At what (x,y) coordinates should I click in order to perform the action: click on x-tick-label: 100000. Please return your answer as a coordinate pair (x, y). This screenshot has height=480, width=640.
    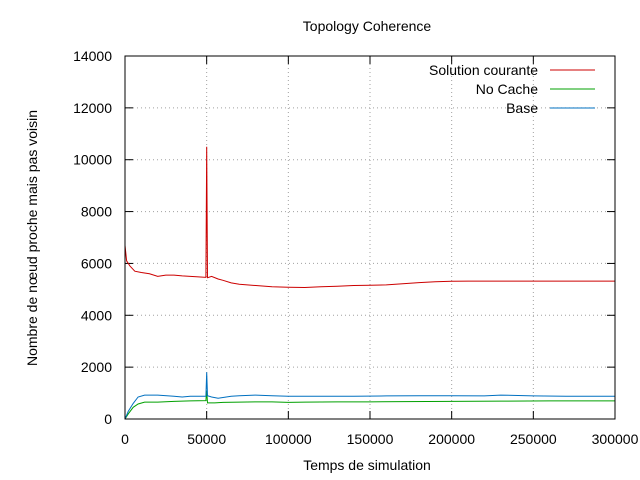
    Looking at the image, I should click on (288, 439).